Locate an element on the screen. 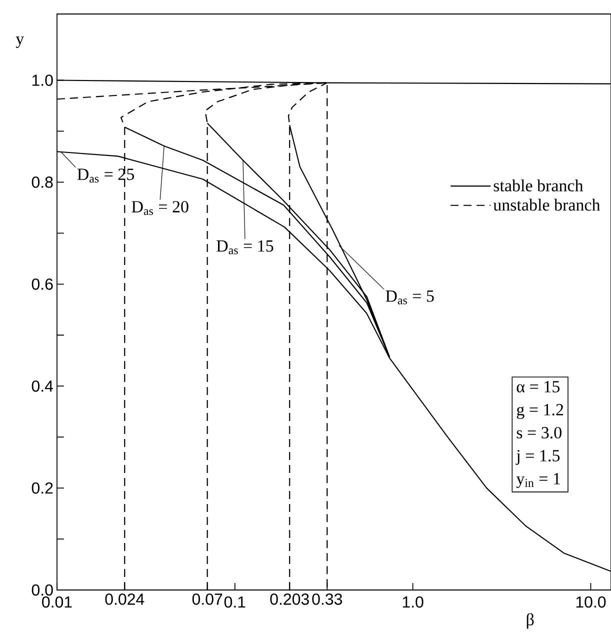 This screenshot has height=632, width=611. y-tick-label: 0.4 is located at coordinates (43, 386).